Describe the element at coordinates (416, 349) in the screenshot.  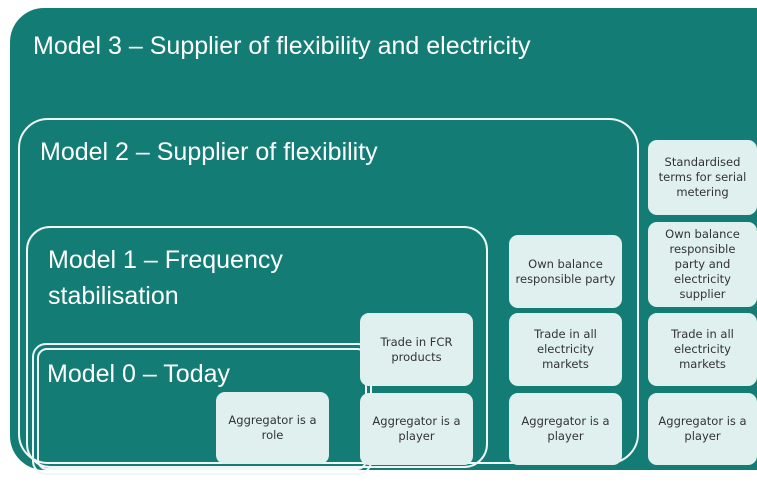
I see `feature-box: Trade in FCR products` at that location.